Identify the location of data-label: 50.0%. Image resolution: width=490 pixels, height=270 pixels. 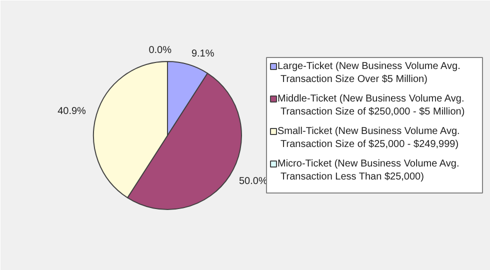
(253, 181).